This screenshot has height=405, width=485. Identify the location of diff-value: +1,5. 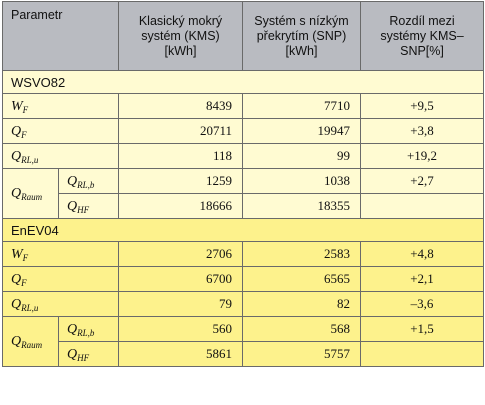
(422, 329).